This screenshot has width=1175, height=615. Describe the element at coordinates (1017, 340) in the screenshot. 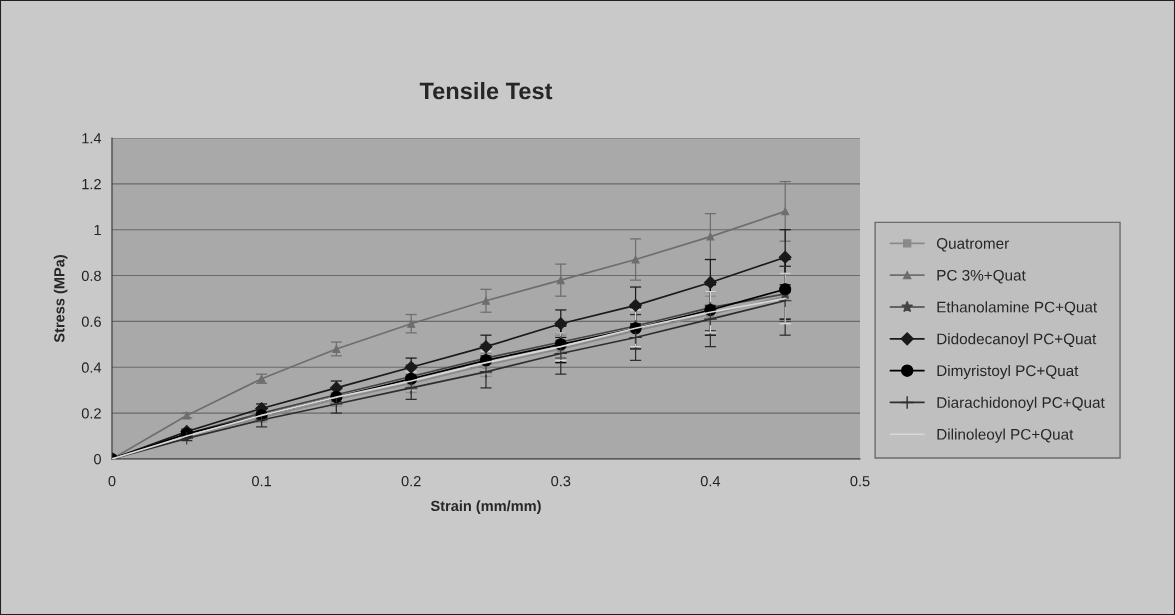

I see `legend-label: Didodecanoyl PC+Quat` at that location.